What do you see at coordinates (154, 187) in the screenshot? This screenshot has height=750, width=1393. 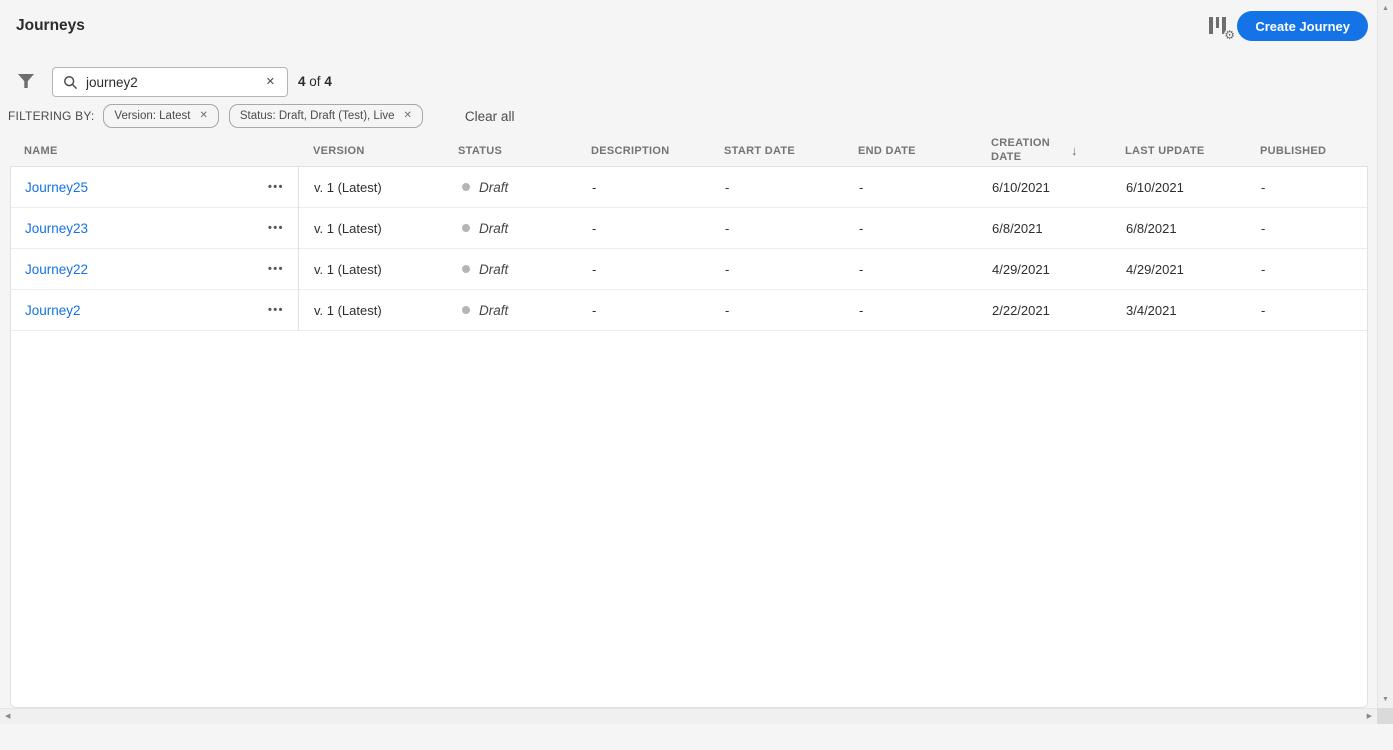 I see `name-cell: Journey25 •••` at bounding box center [154, 187].